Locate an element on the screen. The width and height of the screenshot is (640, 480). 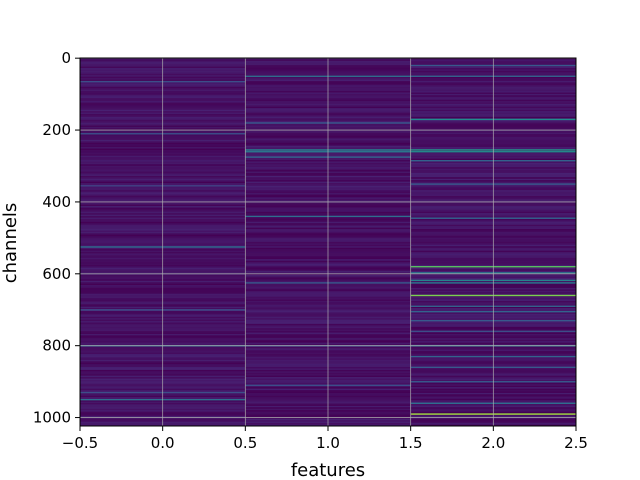
y-tick-label: 200 is located at coordinates (56, 130).